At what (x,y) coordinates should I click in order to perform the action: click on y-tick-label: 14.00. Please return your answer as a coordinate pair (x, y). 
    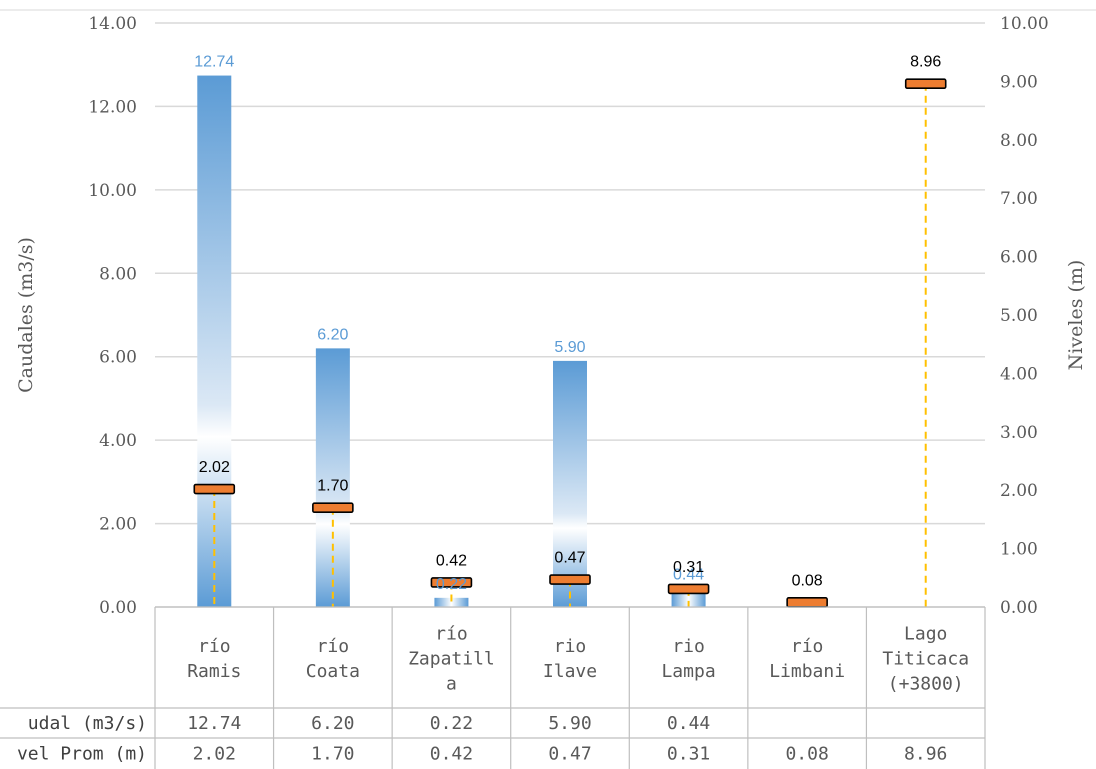
    Looking at the image, I should click on (112, 24).